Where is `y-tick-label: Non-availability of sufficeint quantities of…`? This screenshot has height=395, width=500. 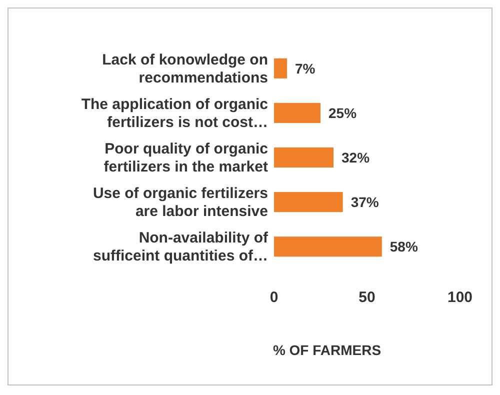
y-tick-label: Non-availability of sufficeint quantities of… is located at coordinates (180, 247).